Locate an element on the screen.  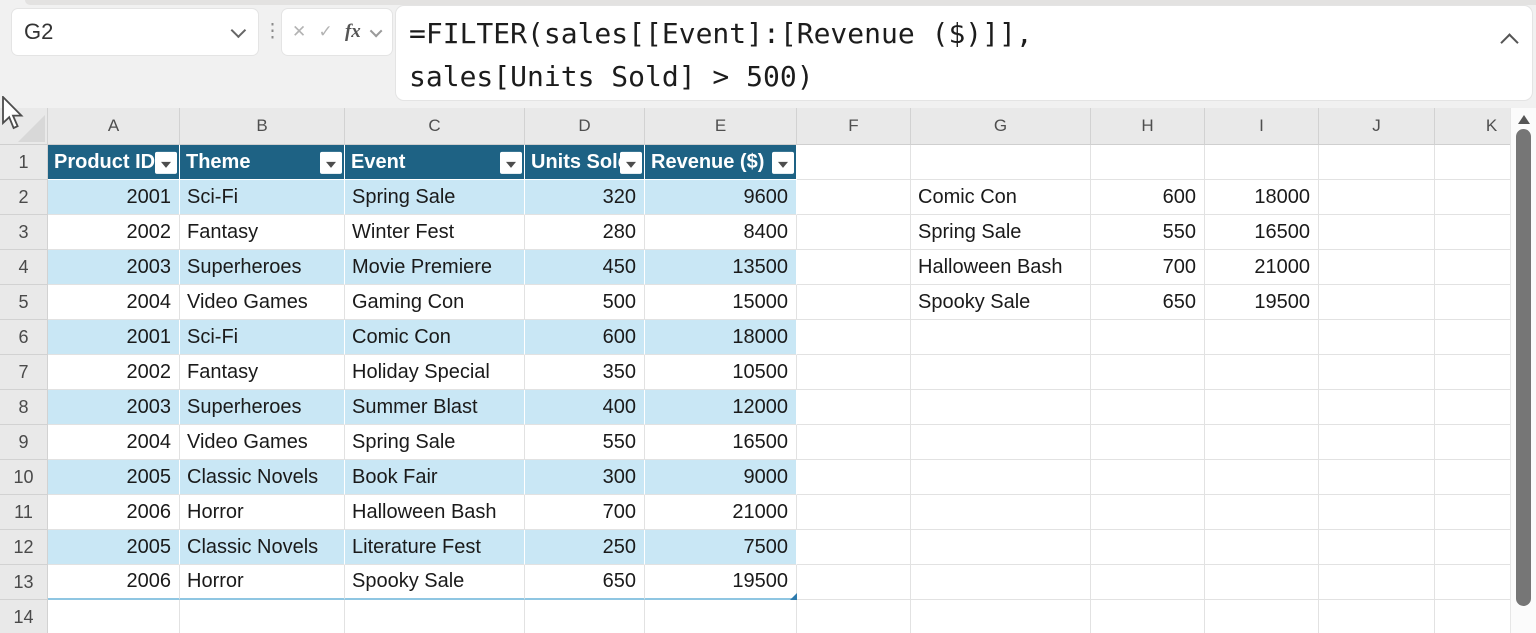
cell-a8: 2003 is located at coordinates (114, 407).